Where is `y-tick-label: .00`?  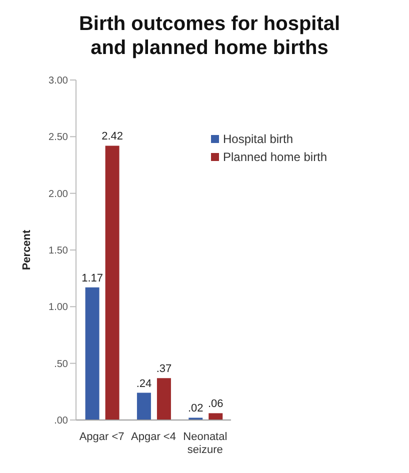
y-tick-label: .00 is located at coordinates (61, 421).